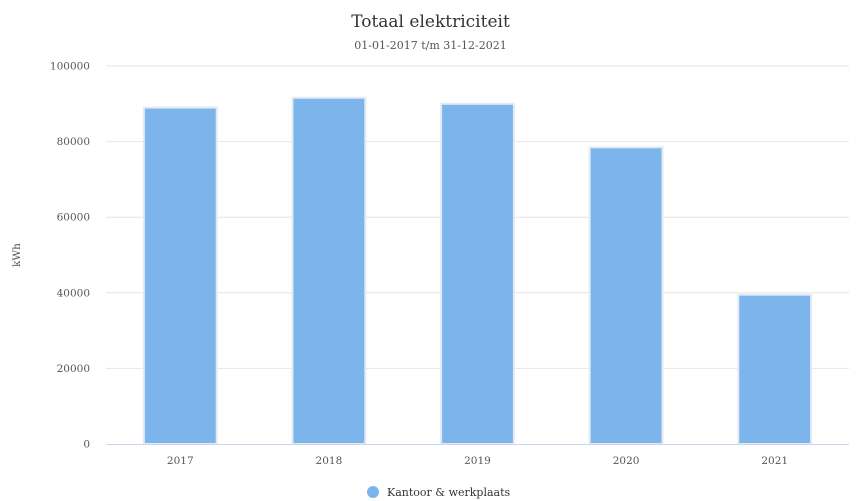 The image size is (861, 501). I want to click on x-tick-label: 2018, so click(329, 461).